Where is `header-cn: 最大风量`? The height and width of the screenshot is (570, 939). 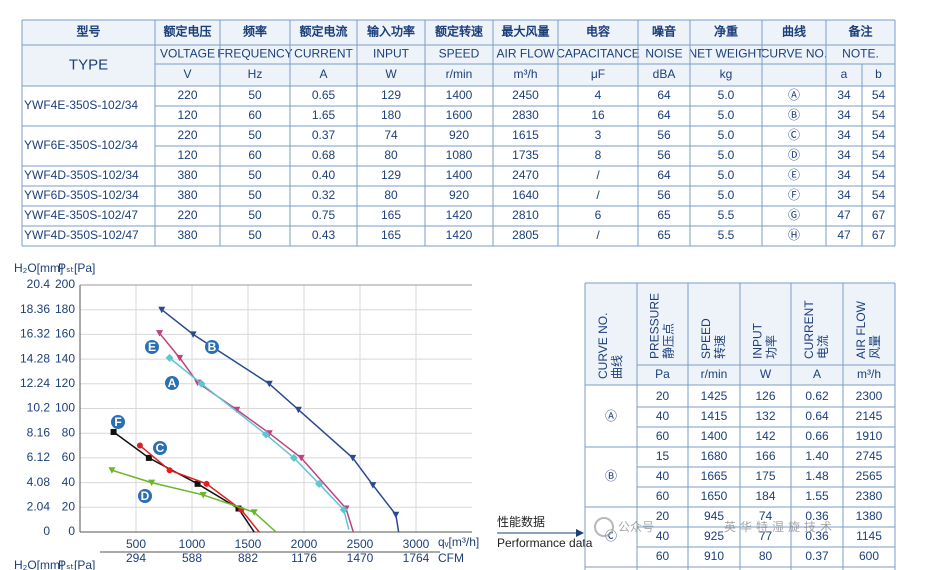 header-cn: 最大风量 is located at coordinates (525, 31).